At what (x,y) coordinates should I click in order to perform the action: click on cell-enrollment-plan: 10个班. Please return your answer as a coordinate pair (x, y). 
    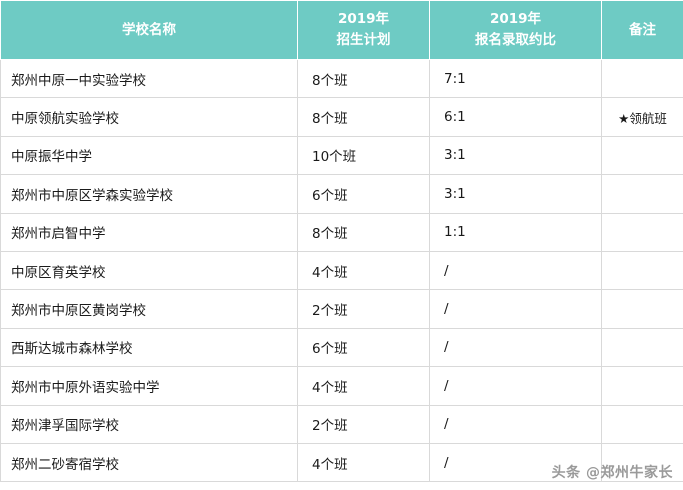
    Looking at the image, I should click on (363, 155).